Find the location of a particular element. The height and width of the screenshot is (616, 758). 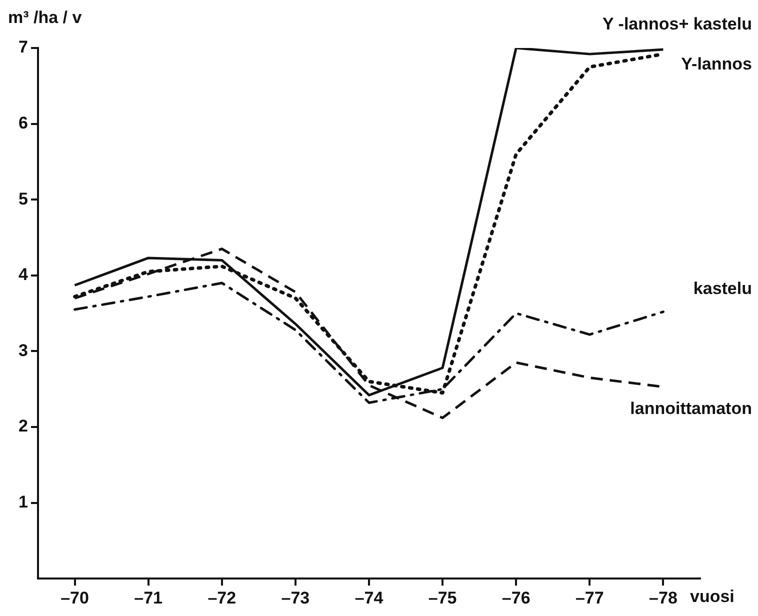

y-tick-label: 7 is located at coordinates (23, 47).